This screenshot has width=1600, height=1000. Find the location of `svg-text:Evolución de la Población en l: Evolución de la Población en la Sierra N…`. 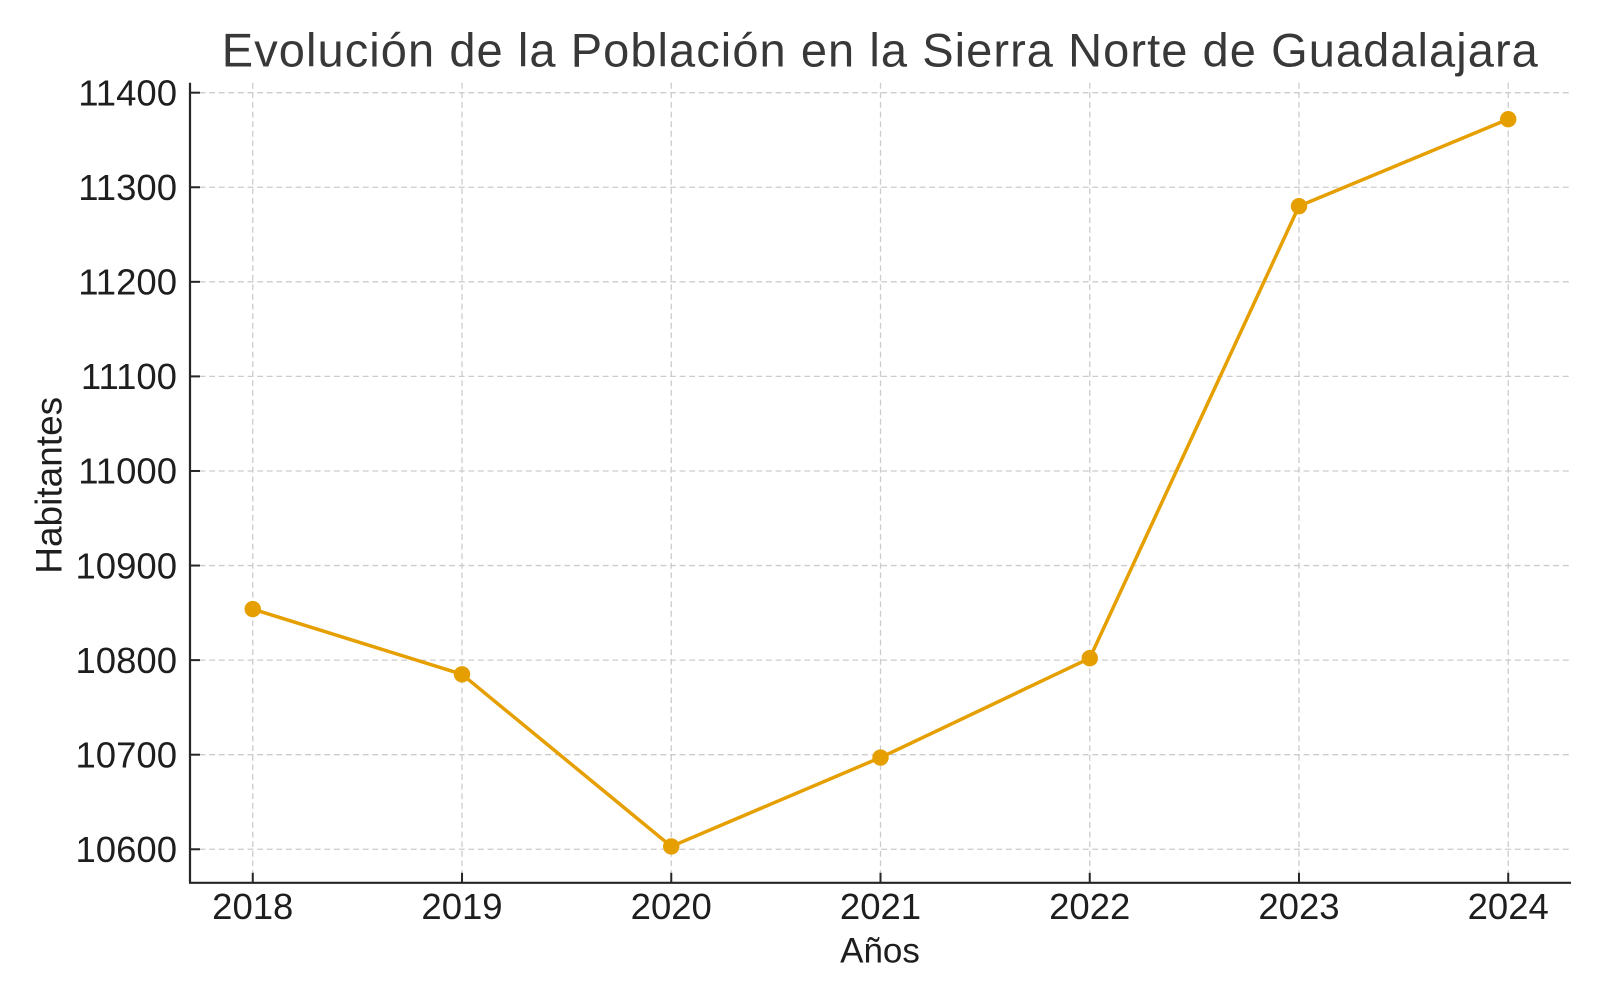

svg-text:Evolución de la Población en l: Evolución de la Población en la Sierra N… is located at coordinates (880, 49).